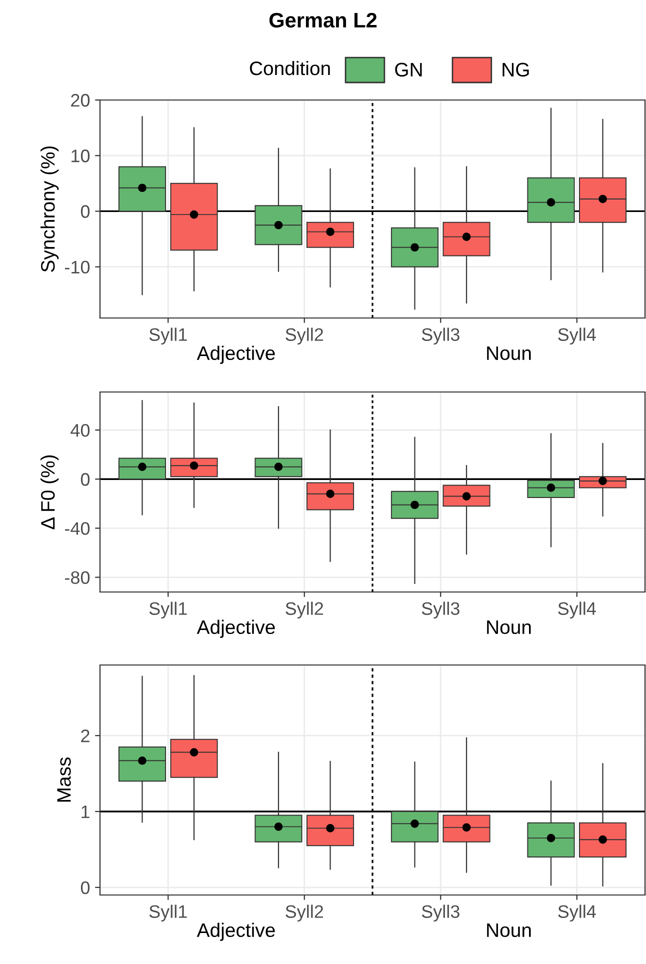 This screenshot has width=646, height=964. I want to click on y-axis-title: Δ F0 (%), so click(49, 492).